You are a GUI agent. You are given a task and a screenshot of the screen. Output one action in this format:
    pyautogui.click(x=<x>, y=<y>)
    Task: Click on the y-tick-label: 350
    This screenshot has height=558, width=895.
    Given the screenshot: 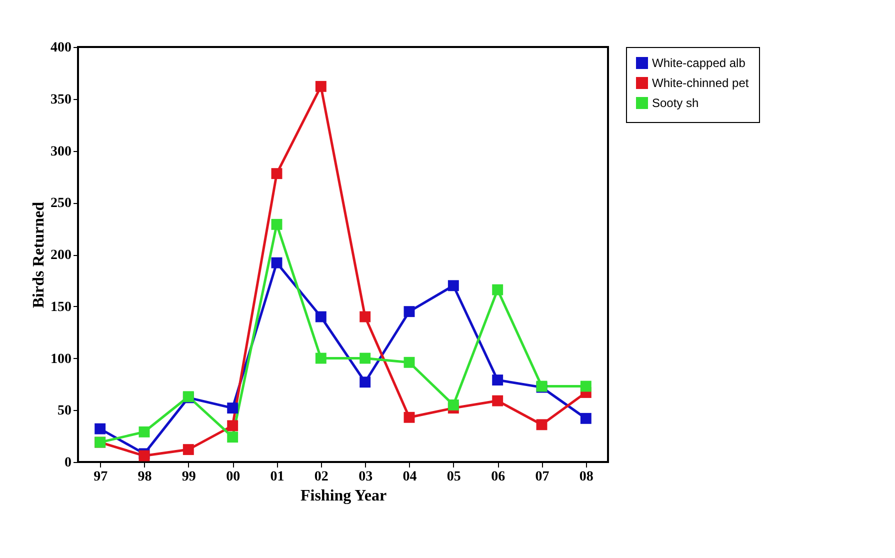 What is the action you would take?
    pyautogui.click(x=61, y=100)
    